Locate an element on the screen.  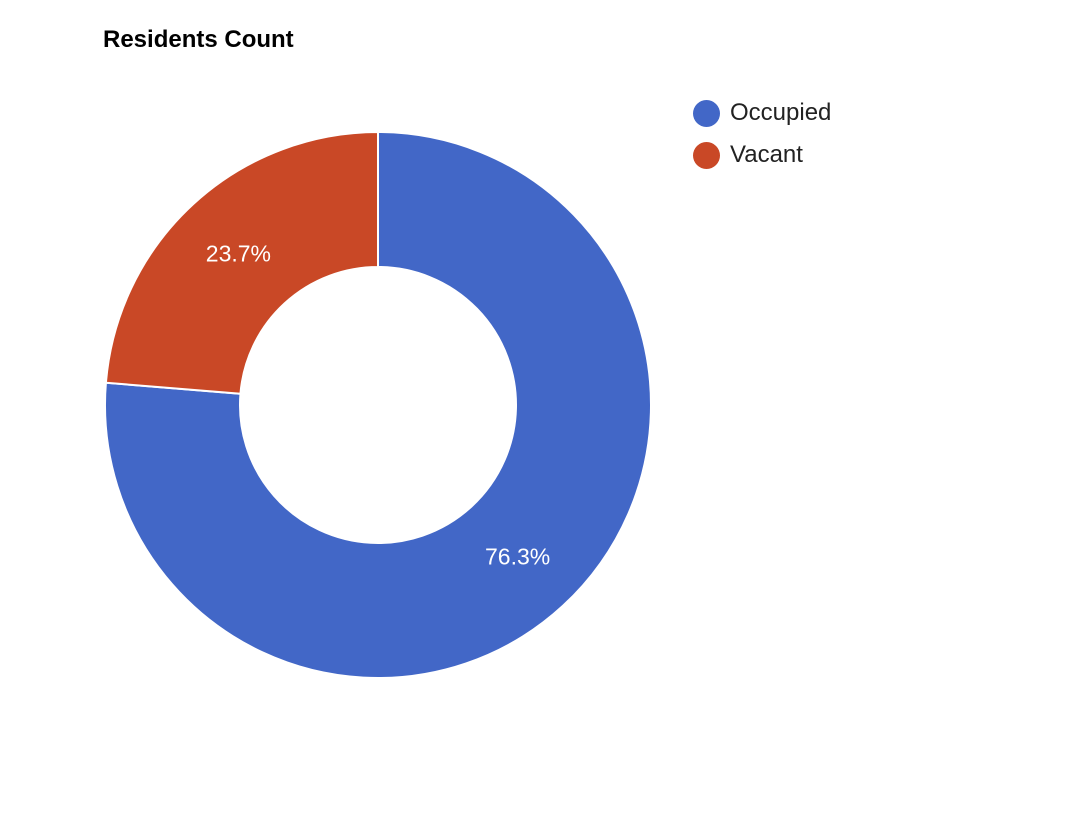
legend-item-occupied: Occupied is located at coordinates (762, 113).